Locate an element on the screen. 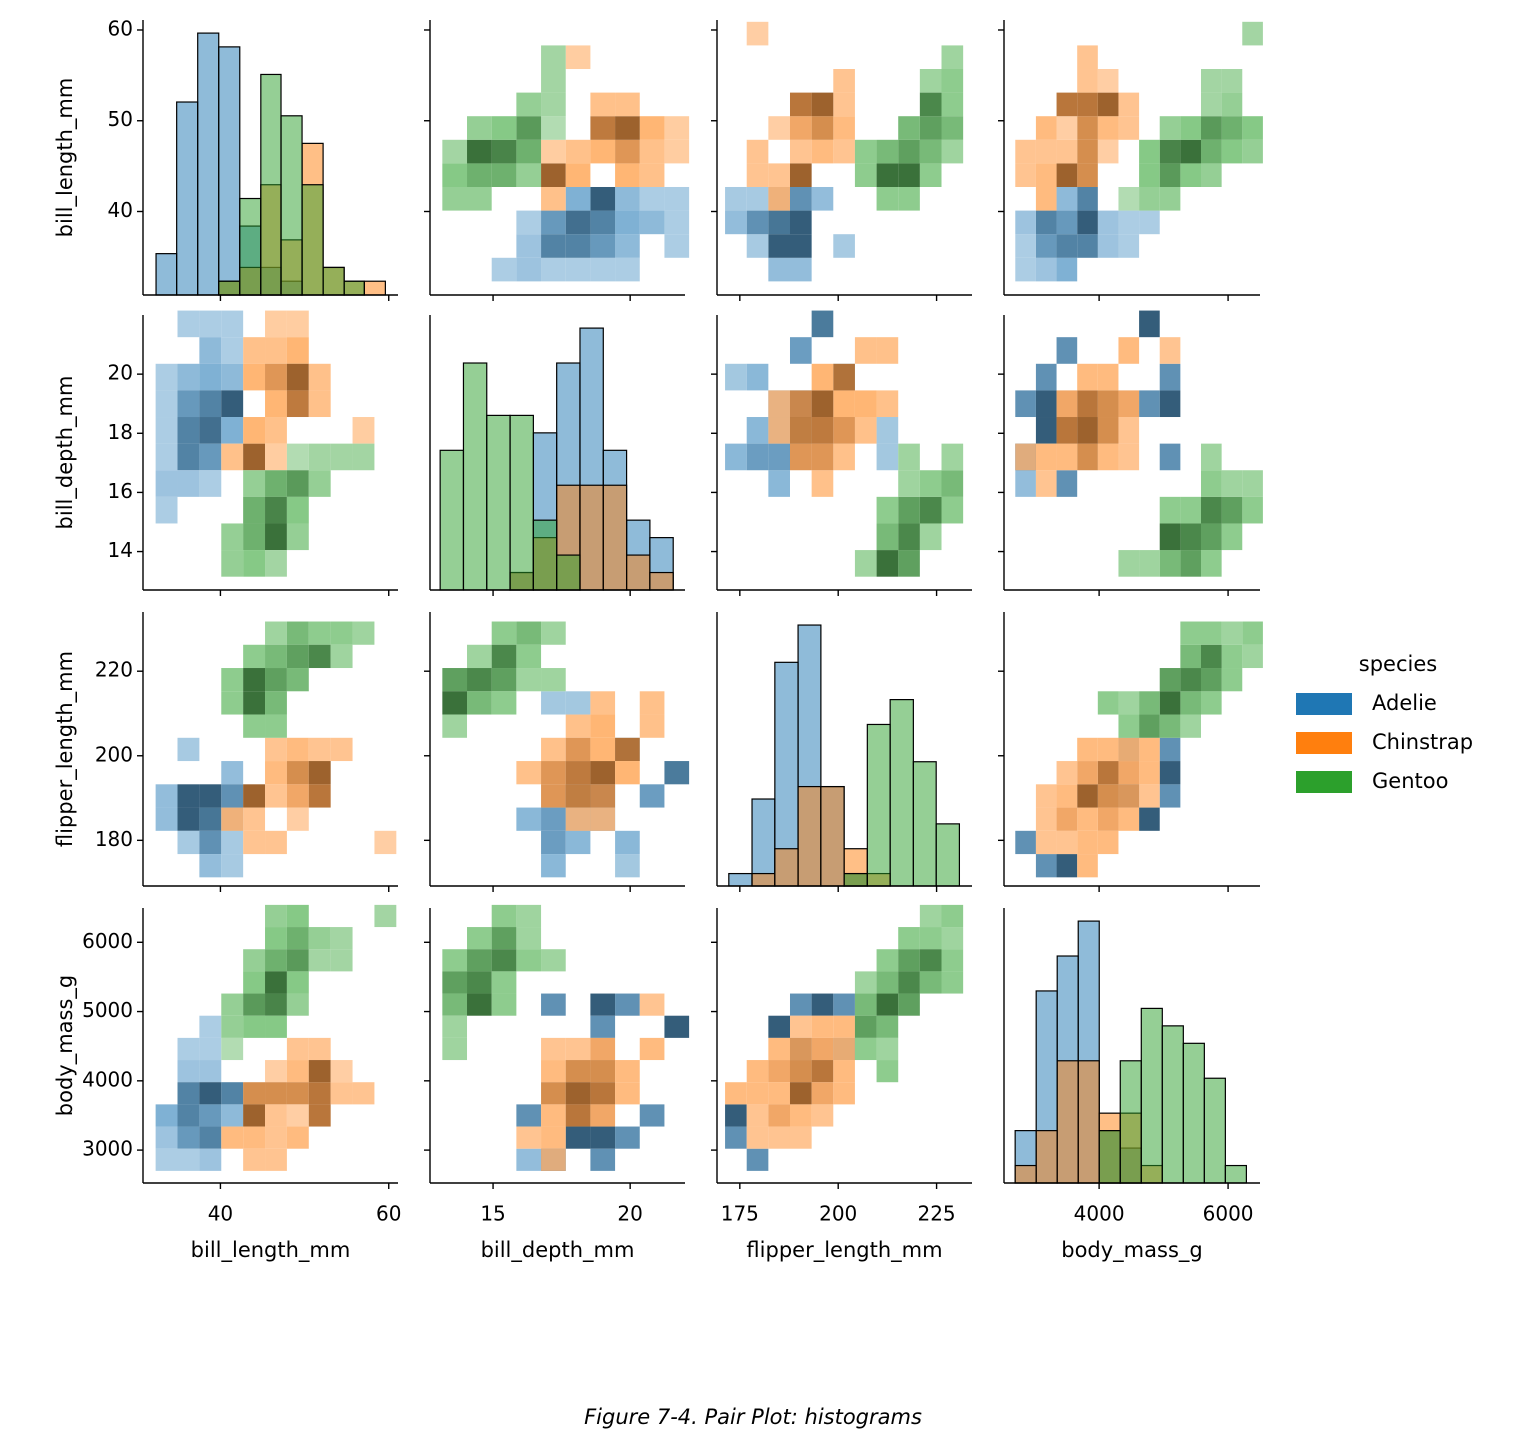  y-axis-label: flipper_length_mm is located at coordinates (65, 749).